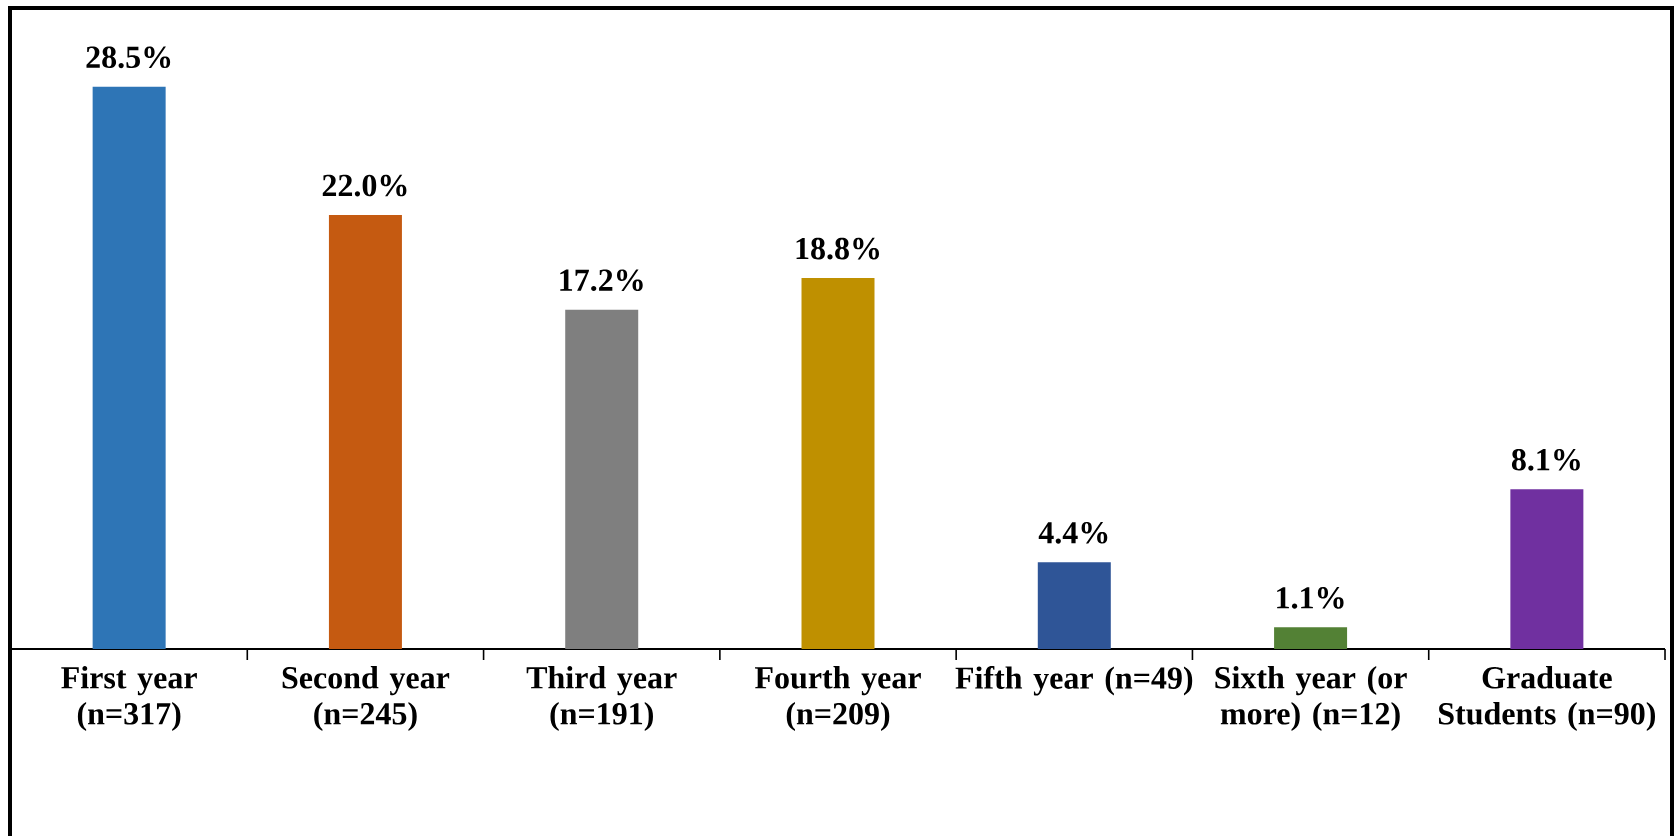 The image size is (1677, 836). Describe the element at coordinates (1073, 532) in the screenshot. I see `data-label: 4.4%` at that location.